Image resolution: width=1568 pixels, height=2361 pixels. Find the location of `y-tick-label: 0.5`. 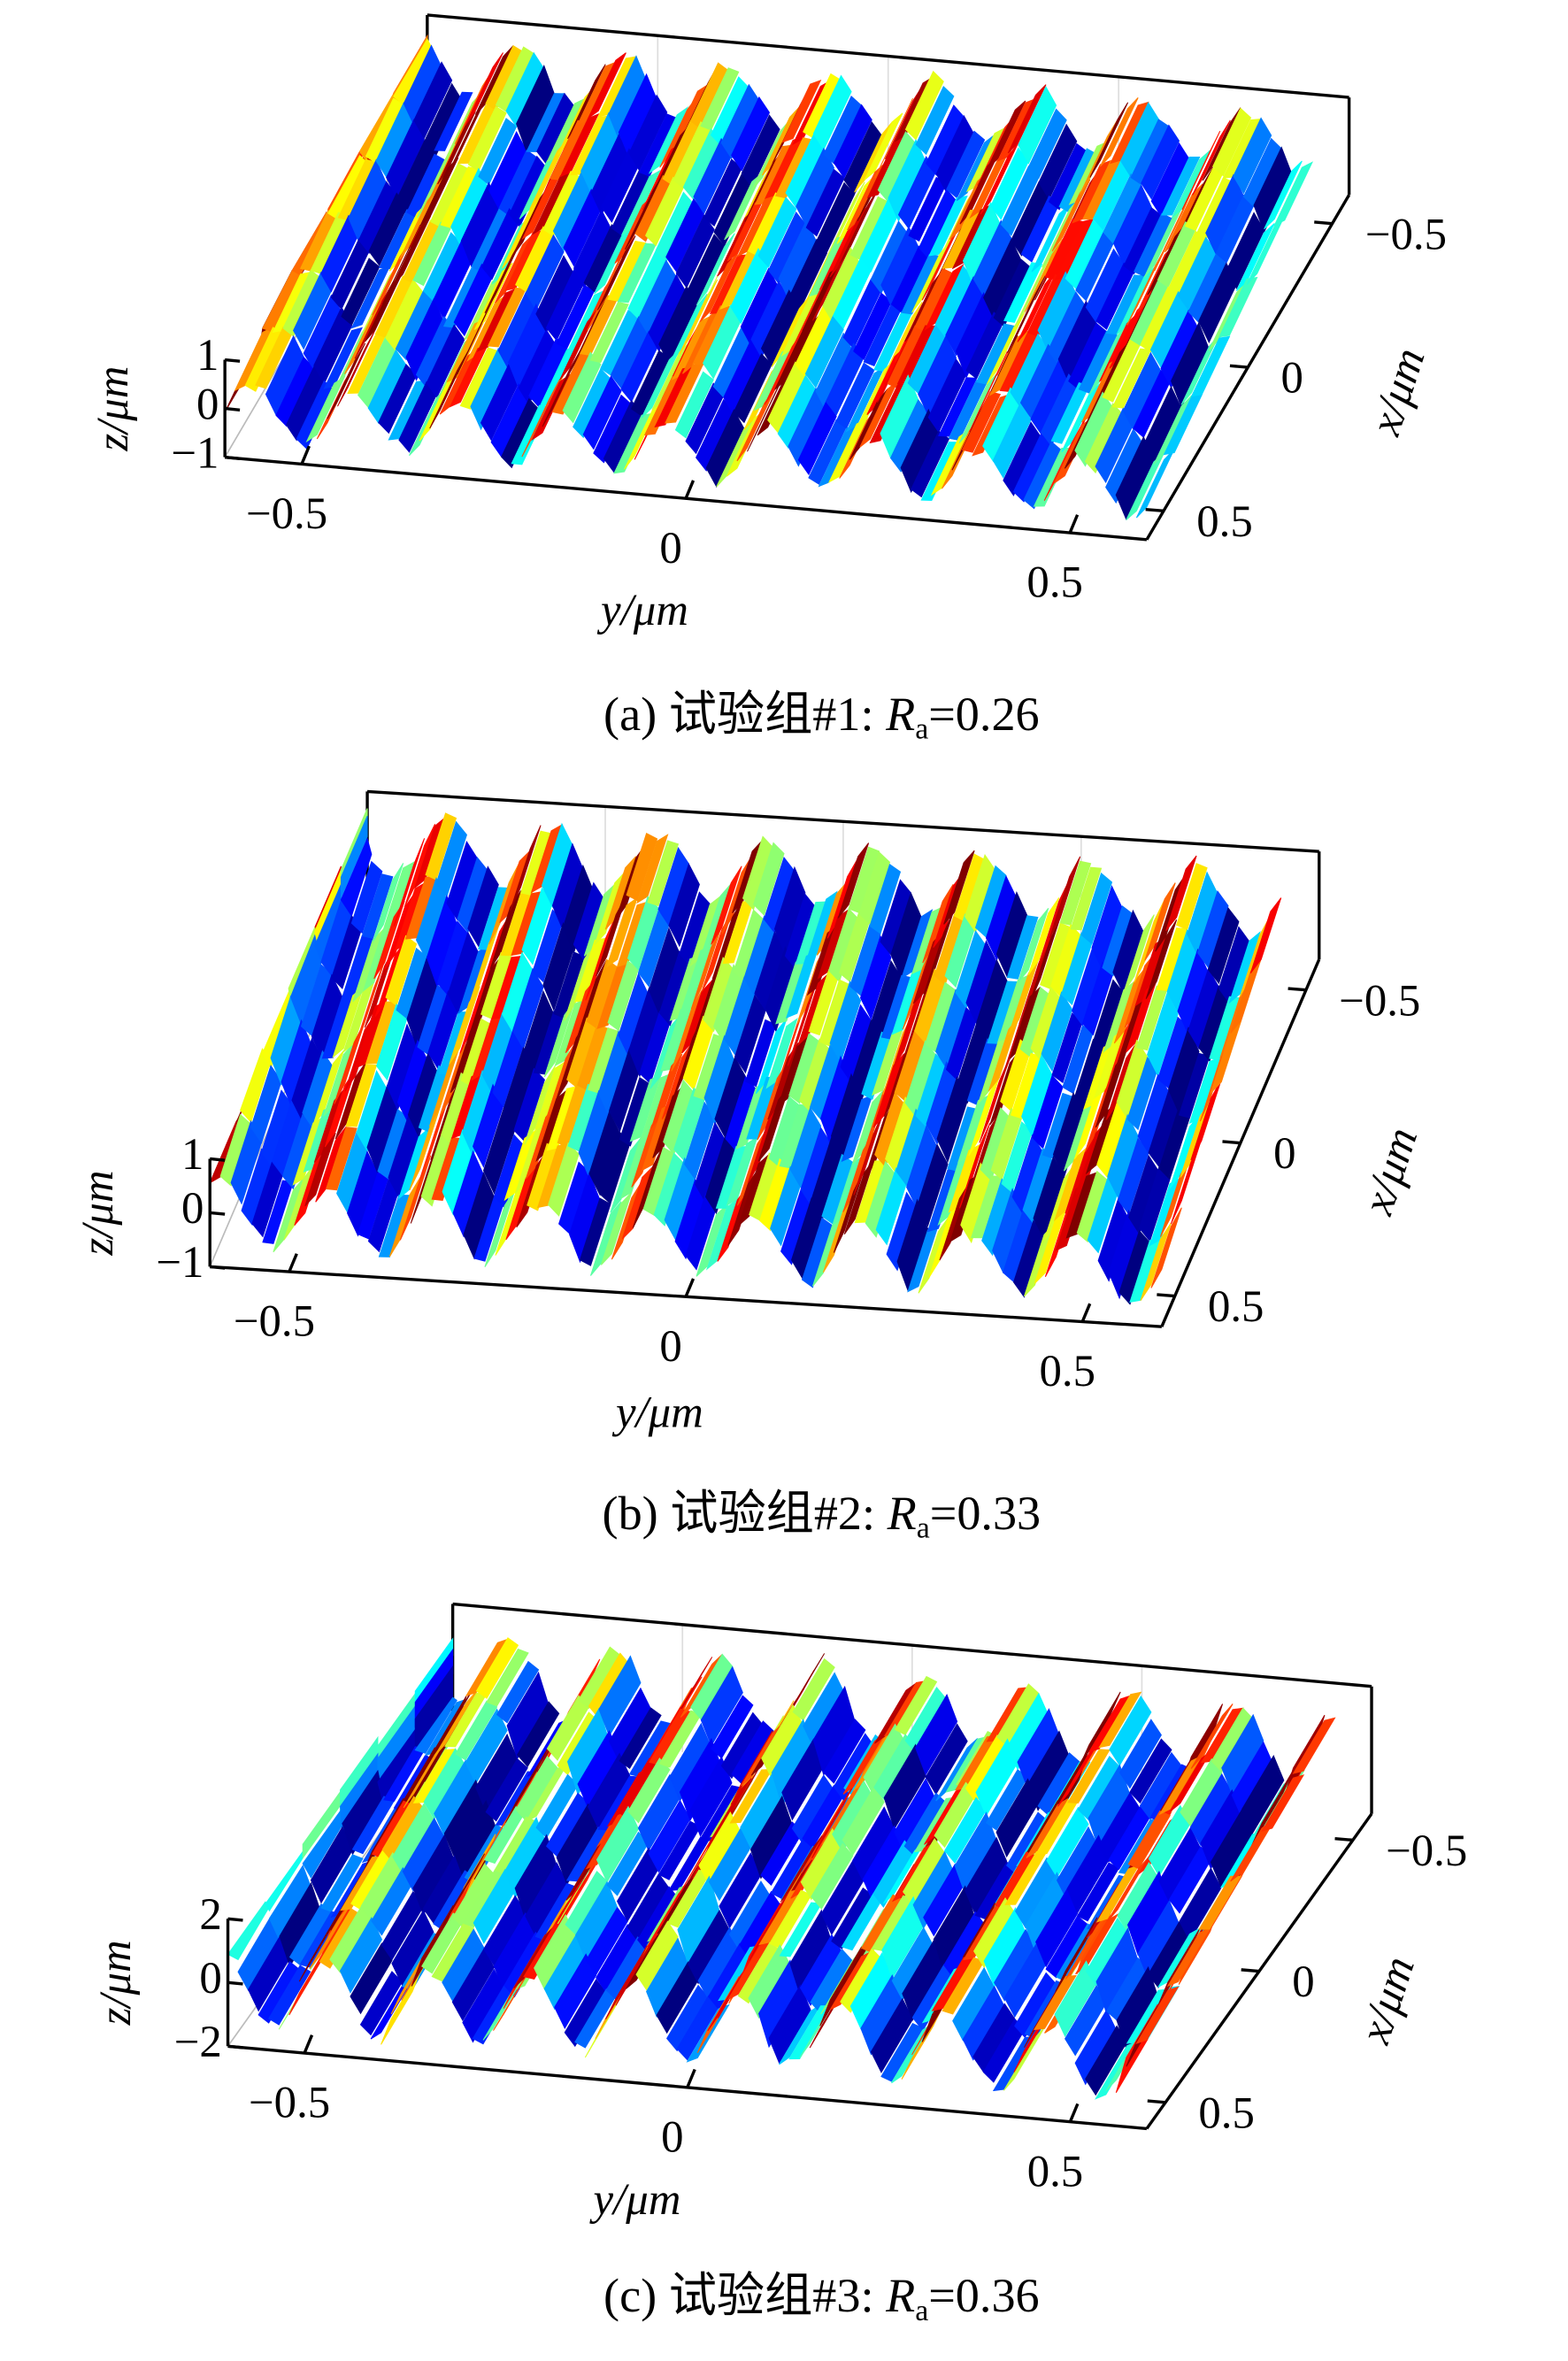

y-tick-label: 0.5 is located at coordinates (1055, 2171).